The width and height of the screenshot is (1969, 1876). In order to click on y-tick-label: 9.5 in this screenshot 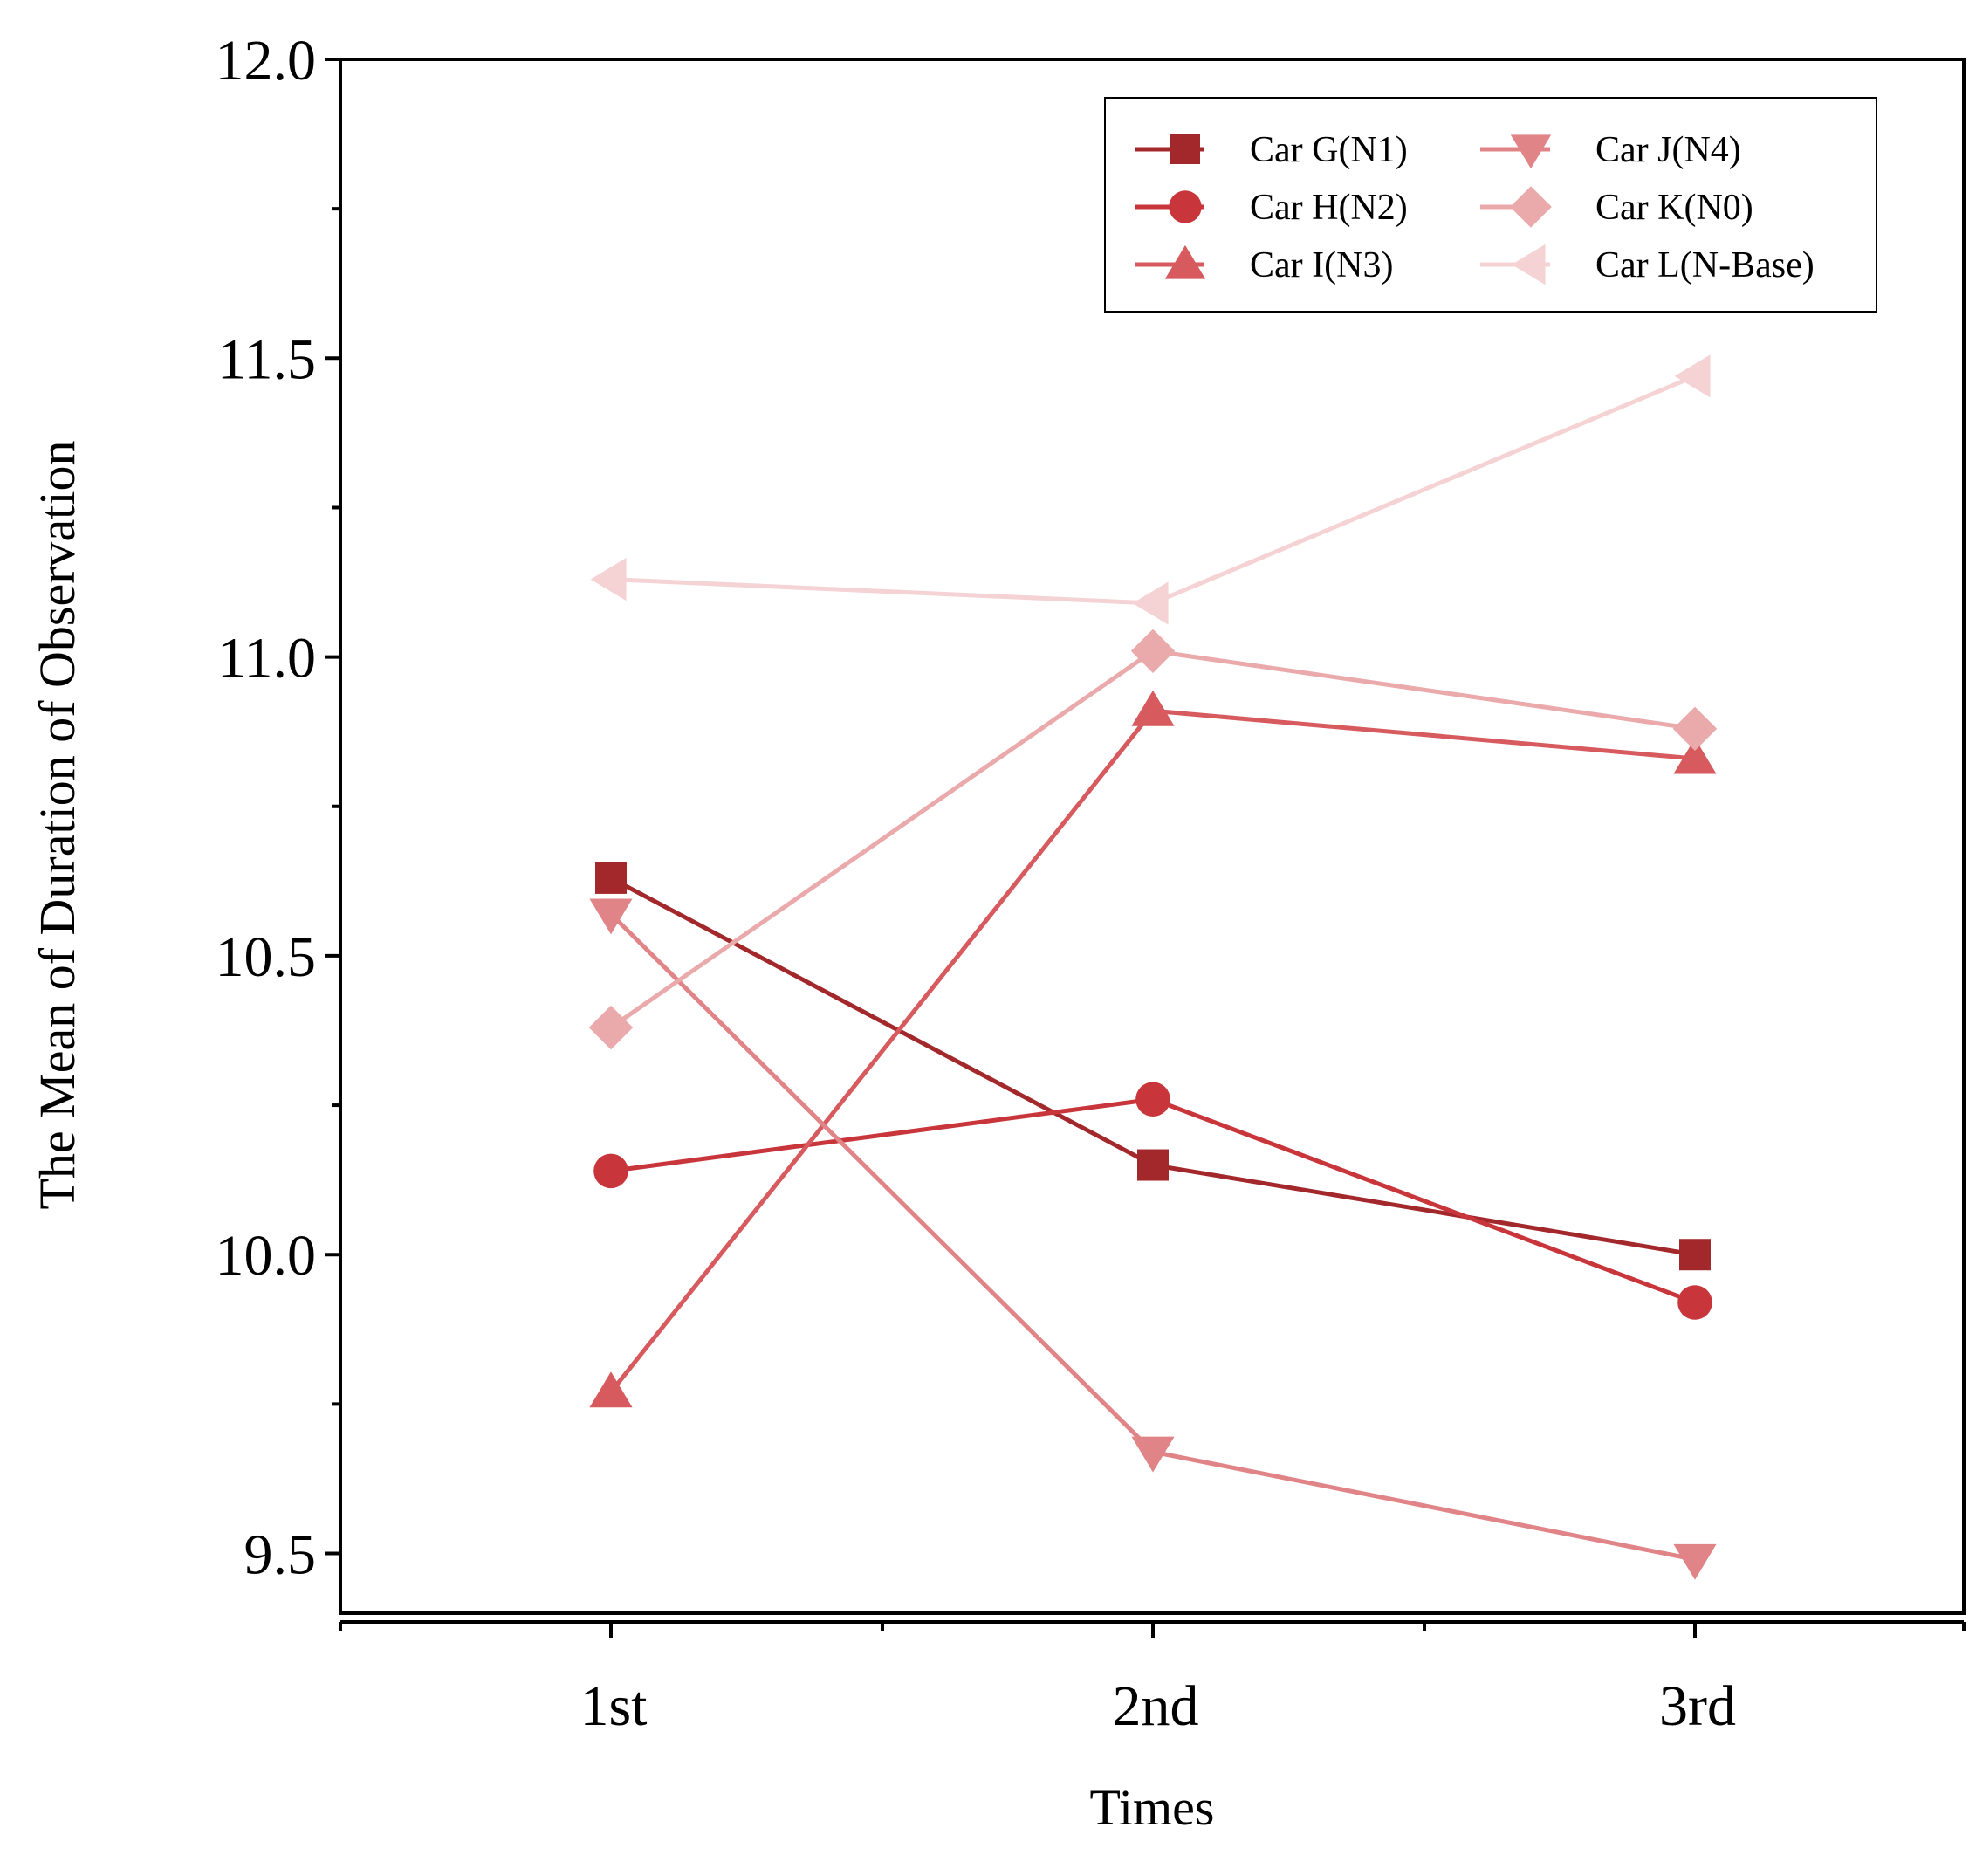, I will do `click(280, 1555)`.